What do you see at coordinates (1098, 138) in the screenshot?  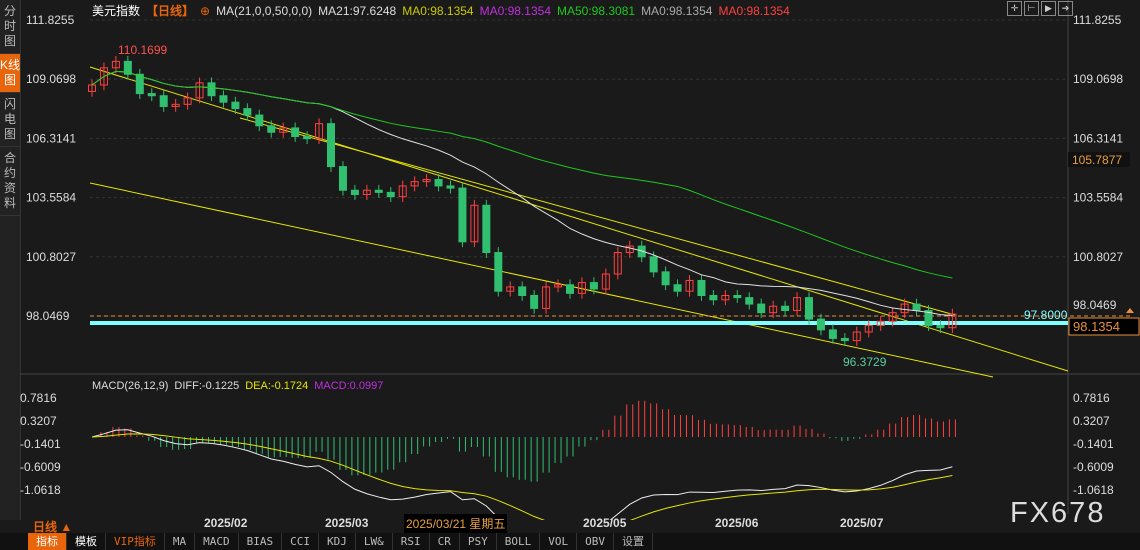 I see `price-tick-right: 106.3141` at bounding box center [1098, 138].